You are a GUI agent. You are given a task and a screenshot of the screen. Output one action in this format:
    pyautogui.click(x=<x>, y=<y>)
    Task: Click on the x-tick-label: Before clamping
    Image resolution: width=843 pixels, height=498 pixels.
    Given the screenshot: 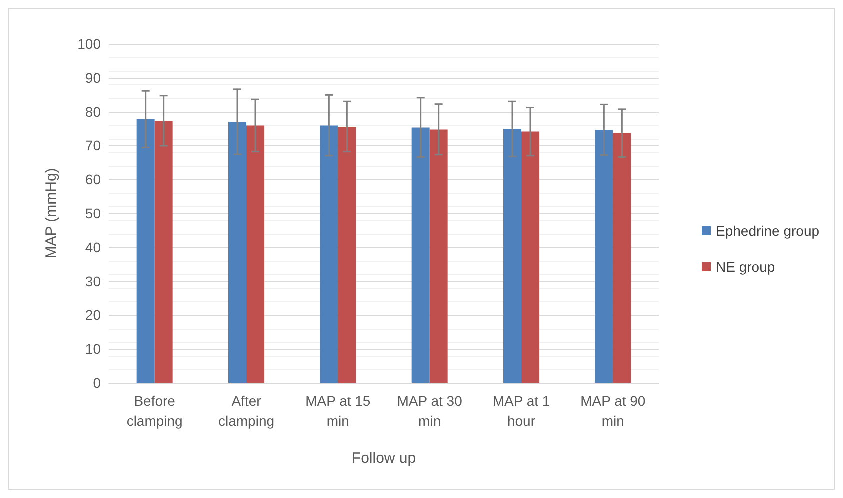 What is the action you would take?
    pyautogui.click(x=154, y=411)
    